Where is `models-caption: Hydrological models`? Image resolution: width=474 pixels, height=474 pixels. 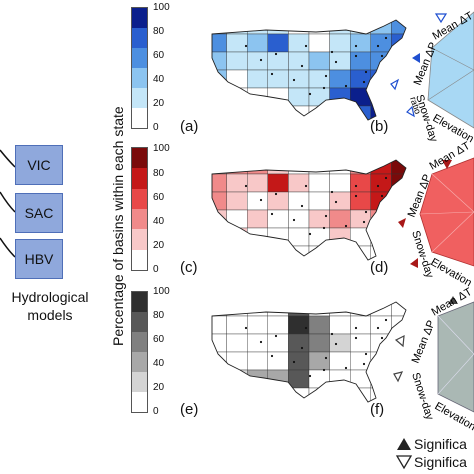
models-caption: Hydrological models is located at coordinates (50, 306).